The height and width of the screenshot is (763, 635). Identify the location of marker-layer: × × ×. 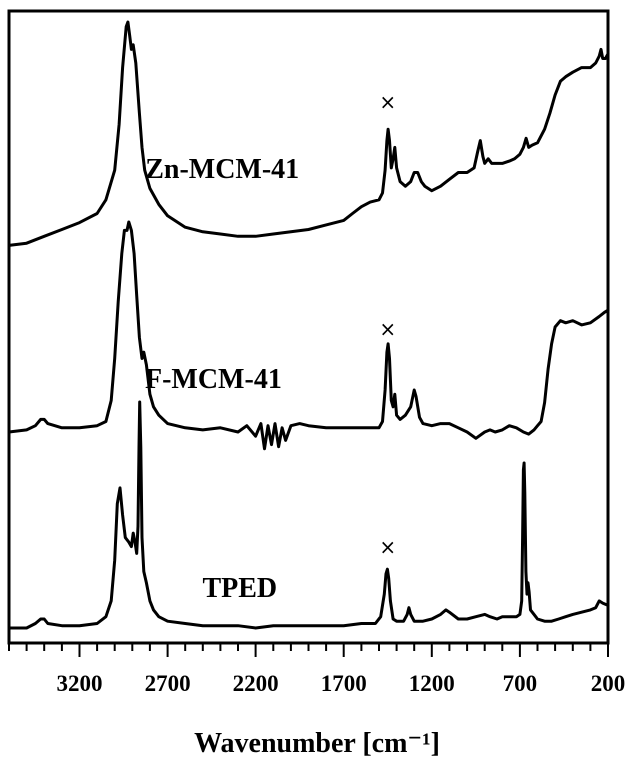
(387, 324).